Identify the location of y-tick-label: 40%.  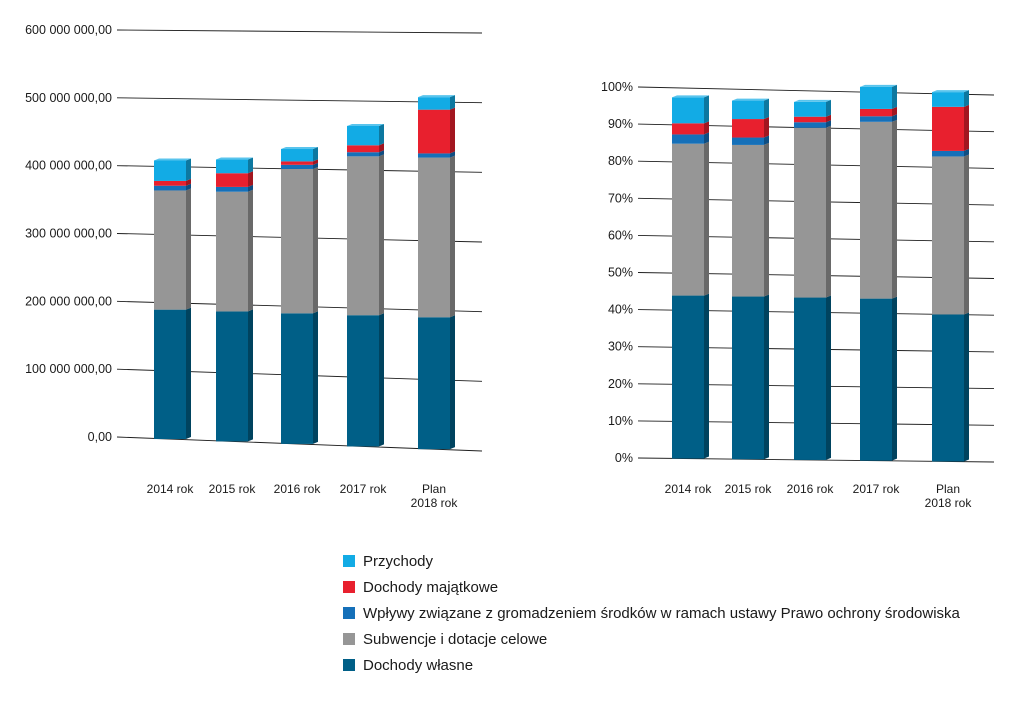
(620, 310).